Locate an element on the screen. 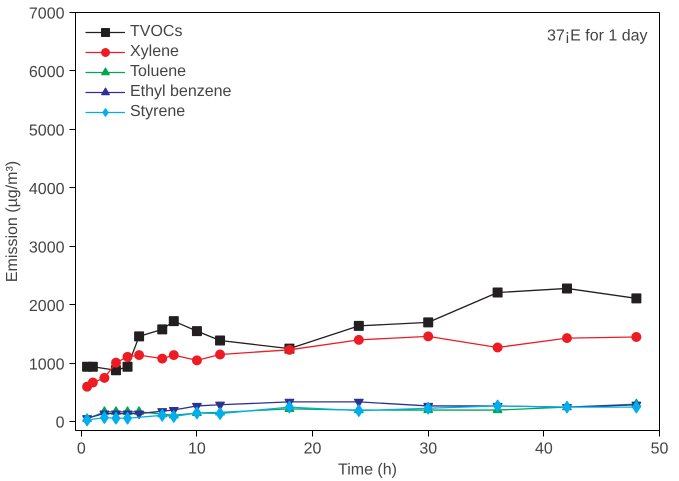 Image resolution: width=679 pixels, height=481 pixels. x-tick-label: 40 is located at coordinates (543, 449).